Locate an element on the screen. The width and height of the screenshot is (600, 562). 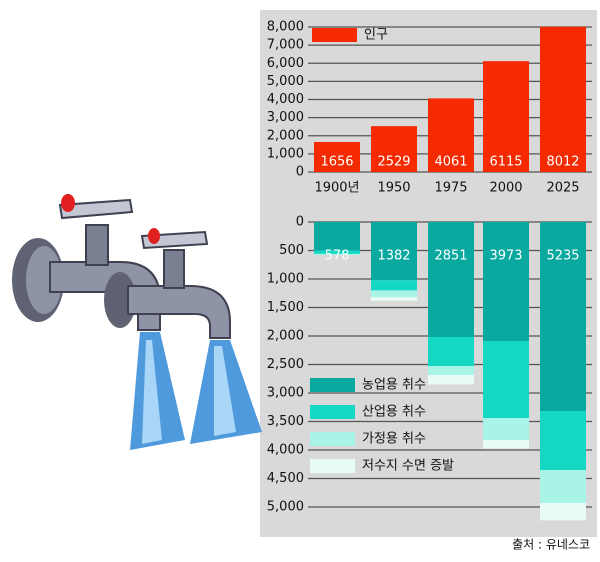
value-label: 2529 is located at coordinates (393, 162).